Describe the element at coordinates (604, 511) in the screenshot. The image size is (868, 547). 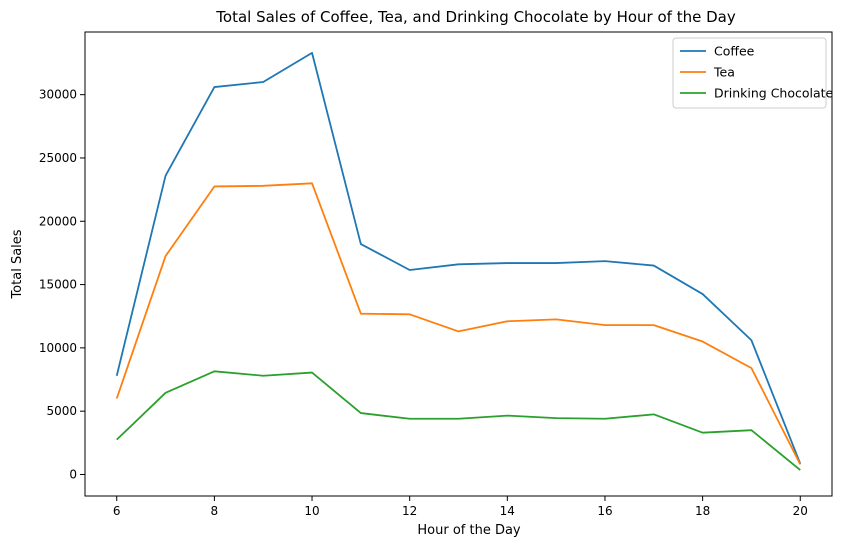
I see `x-tick-label: 16` at that location.